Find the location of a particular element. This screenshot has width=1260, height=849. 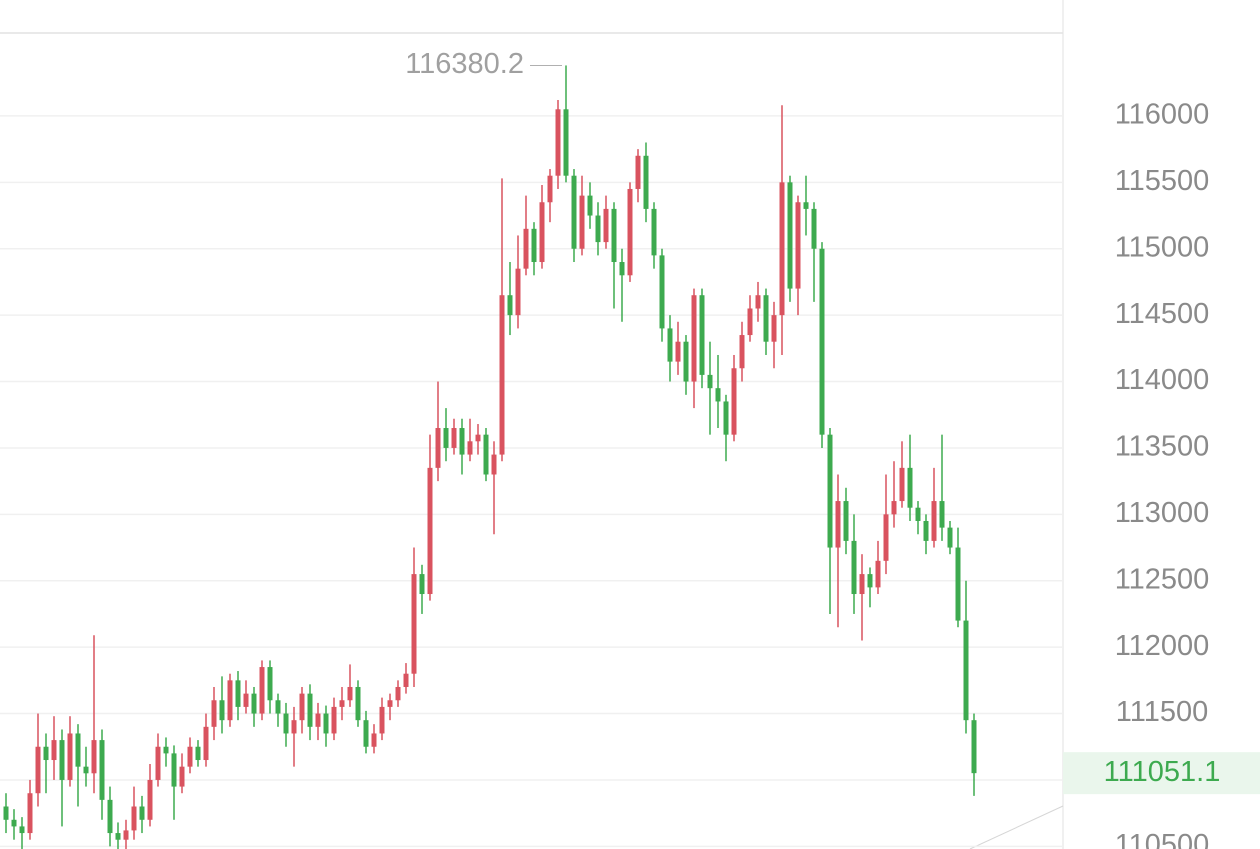

y-tick-label: 111500 is located at coordinates (1162, 712).